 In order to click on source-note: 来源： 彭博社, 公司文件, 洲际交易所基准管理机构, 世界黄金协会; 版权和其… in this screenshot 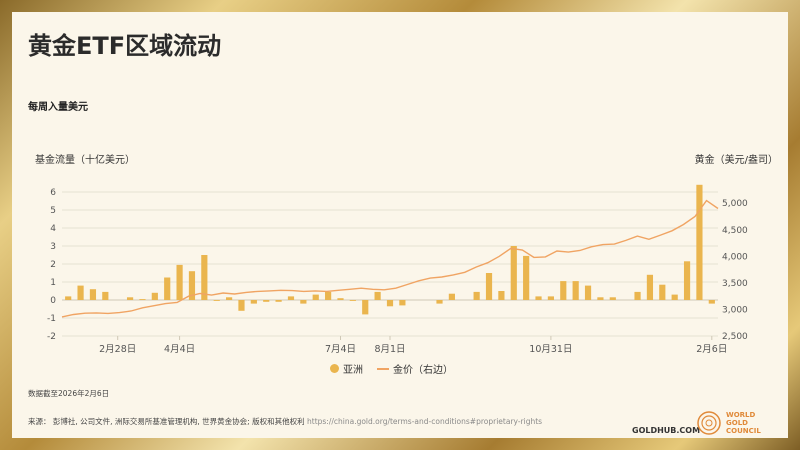, I will do `click(285, 421)`.